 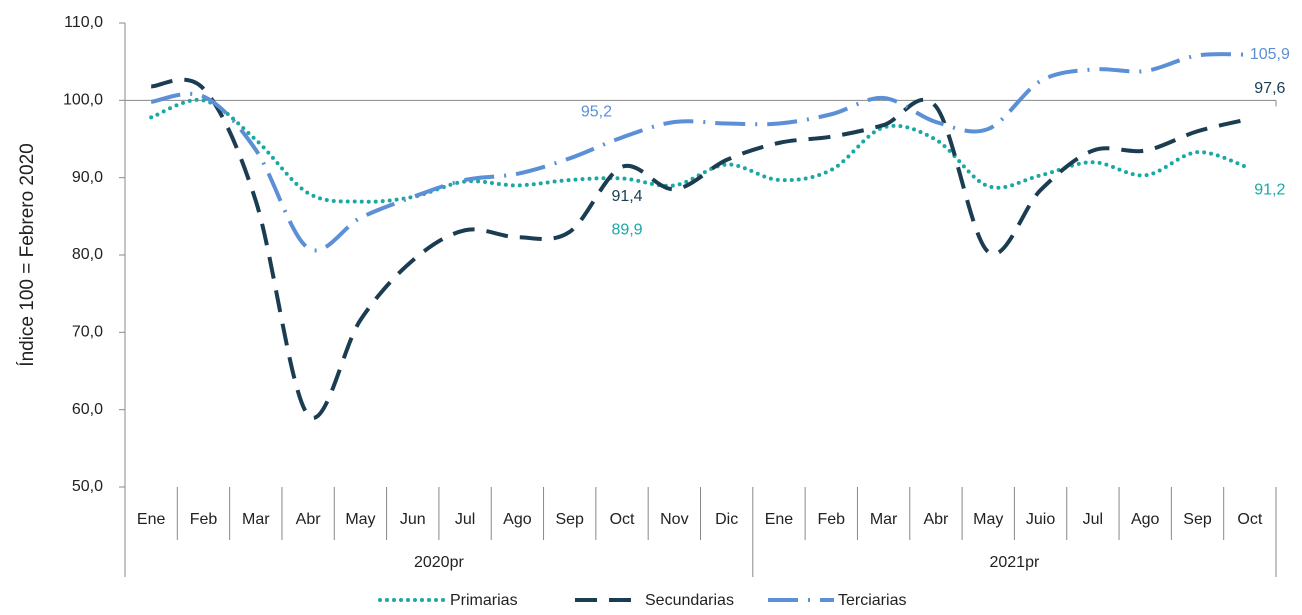 What do you see at coordinates (689, 600) in the screenshot?
I see `legend-label: Secundarias` at bounding box center [689, 600].